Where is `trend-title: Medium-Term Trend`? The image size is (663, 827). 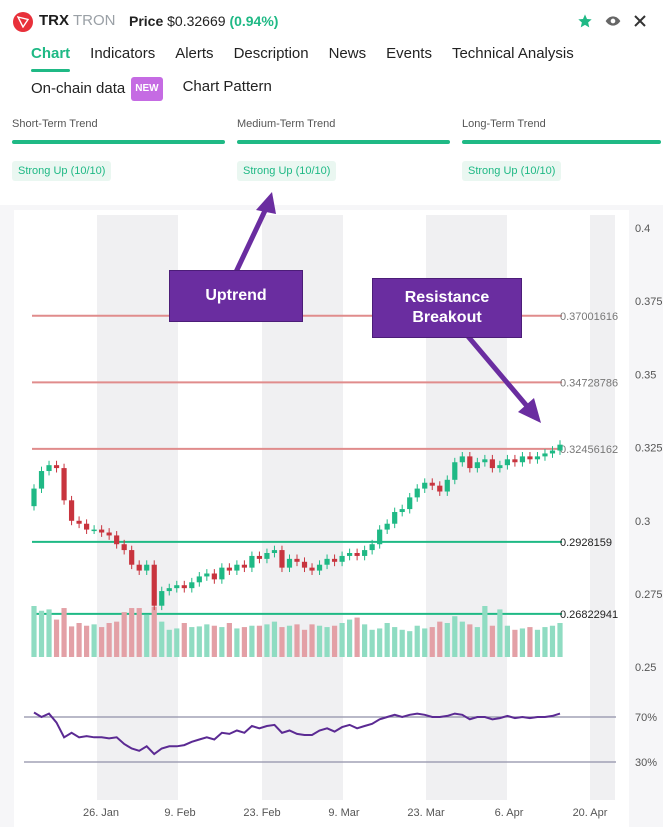 trend-title: Medium-Term Trend is located at coordinates (286, 124).